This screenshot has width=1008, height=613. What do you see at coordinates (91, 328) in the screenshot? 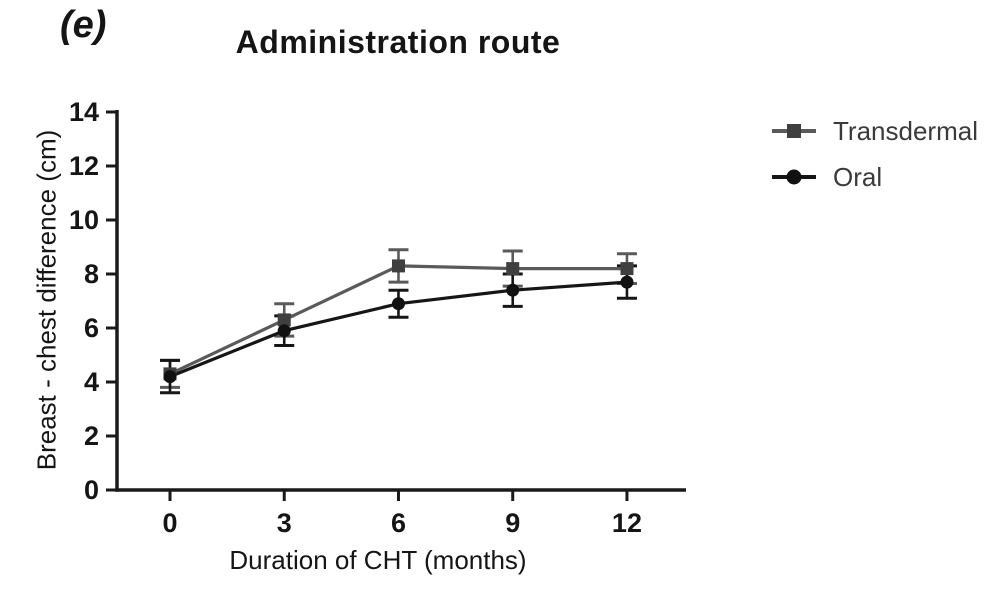
I see `y-tick-label: 6` at bounding box center [91, 328].